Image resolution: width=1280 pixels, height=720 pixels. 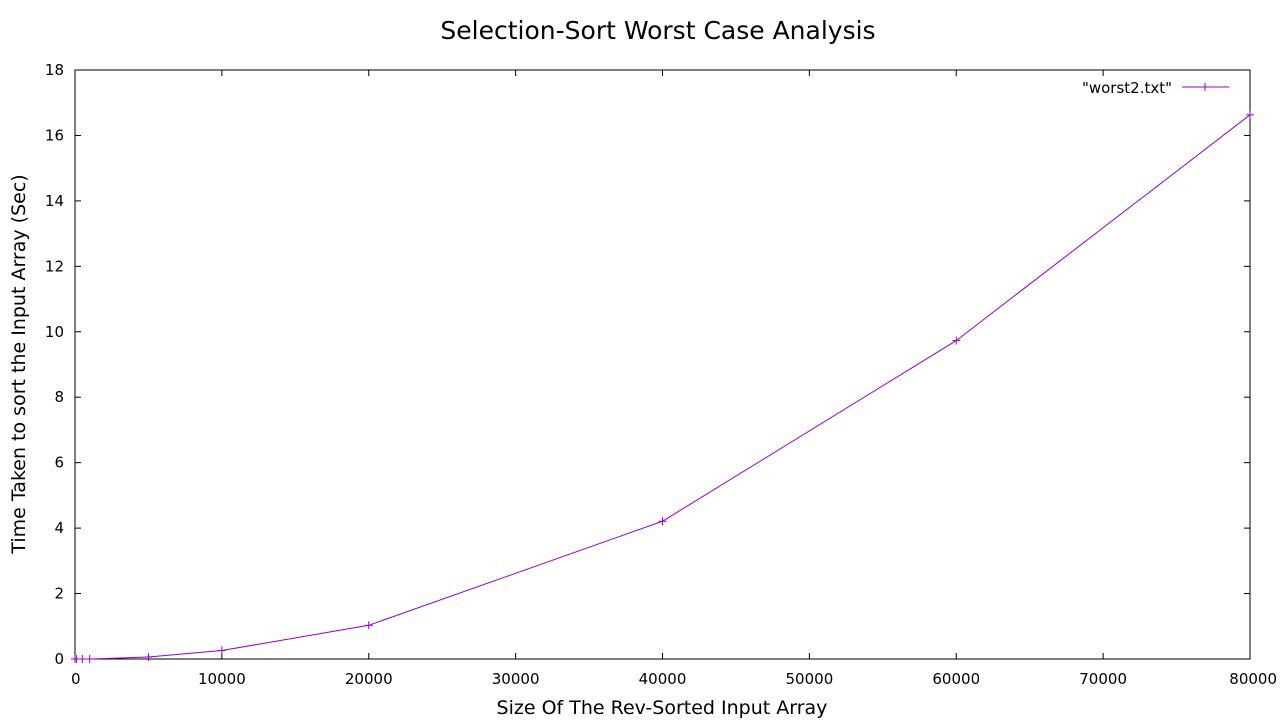 I want to click on x-tick-label: 60000, so click(x=956, y=679).